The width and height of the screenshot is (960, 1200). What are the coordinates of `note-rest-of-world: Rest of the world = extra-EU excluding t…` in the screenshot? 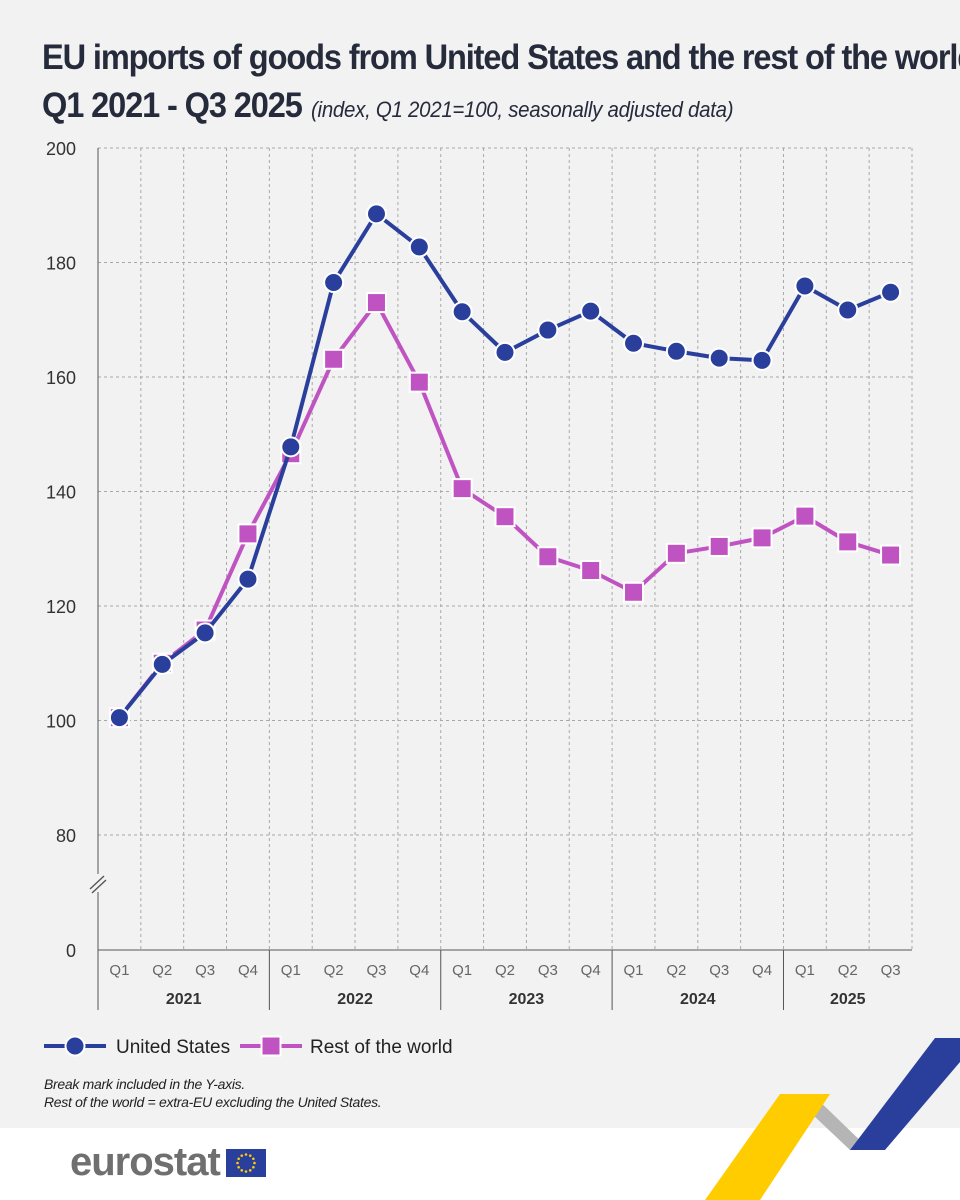 It's located at (213, 1102).